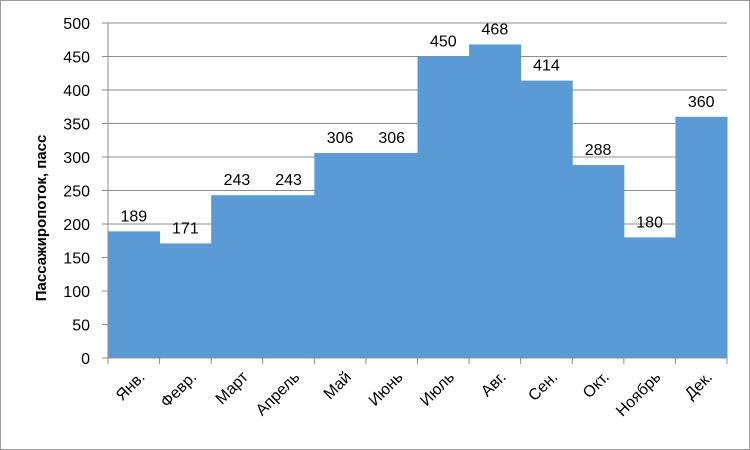 This screenshot has width=750, height=450. I want to click on x-tick-label: Ноябрь, so click(638, 394).